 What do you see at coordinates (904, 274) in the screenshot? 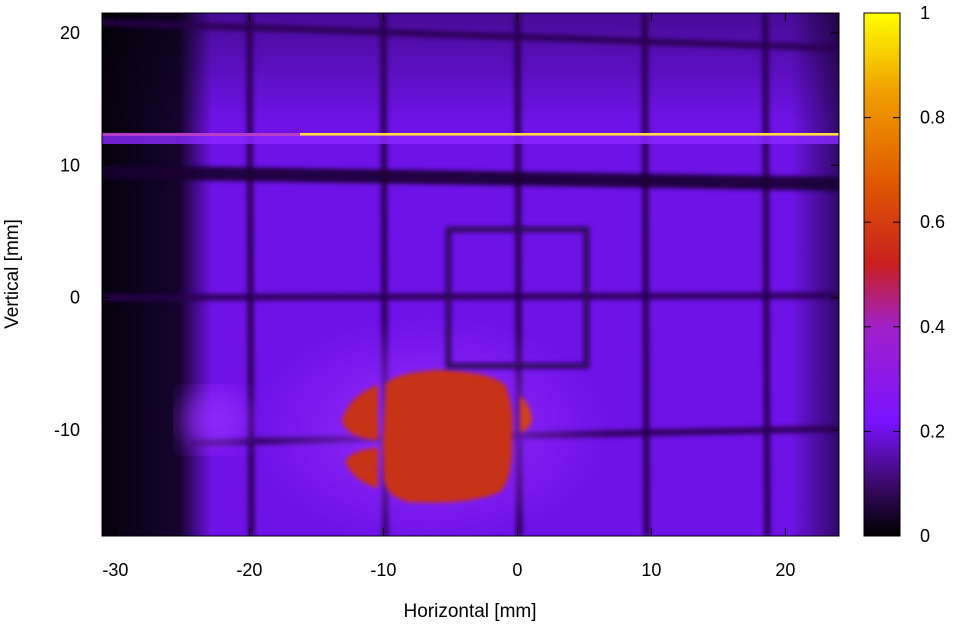
I see `colorbar: 0 0.2 0.4 0.6 0.8 1` at bounding box center [904, 274].